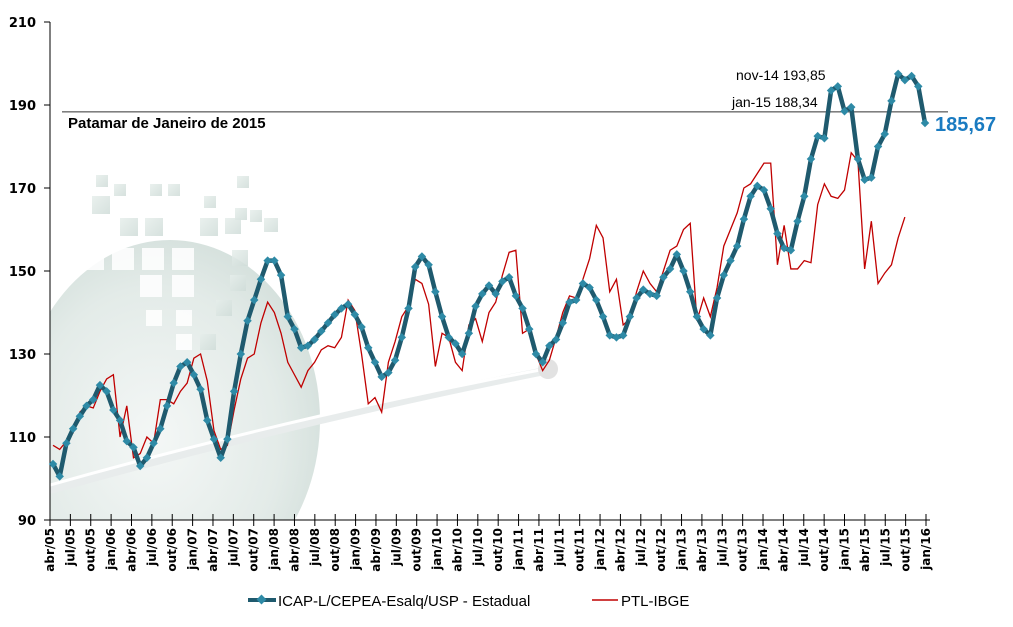 The image size is (1013, 627). What do you see at coordinates (295, 427) in the screenshot?
I see `swoosh-highlight` at bounding box center [295, 427].